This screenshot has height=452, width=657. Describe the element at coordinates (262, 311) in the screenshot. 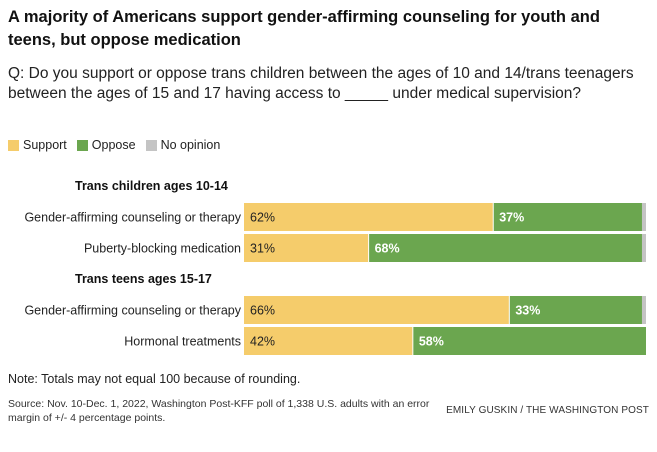

I see `data-label-support: 66%` at that location.